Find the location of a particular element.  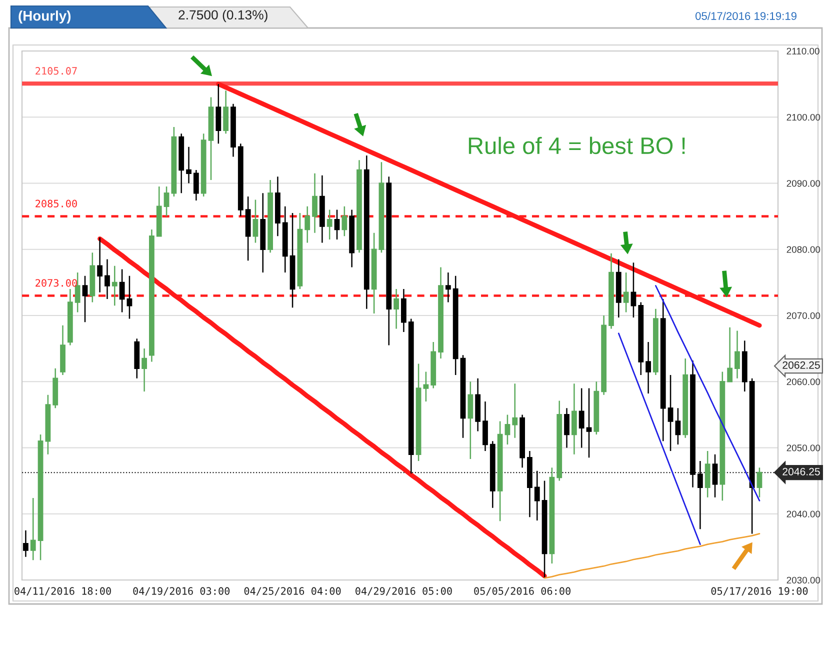

ref-line-label: 2105.07 is located at coordinates (56, 71).